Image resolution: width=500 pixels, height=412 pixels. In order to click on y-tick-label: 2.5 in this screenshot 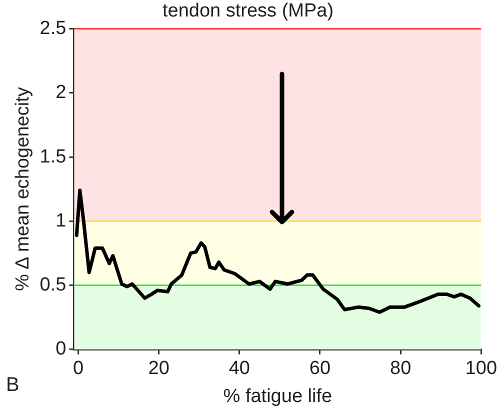, I will do `click(53, 29)`.